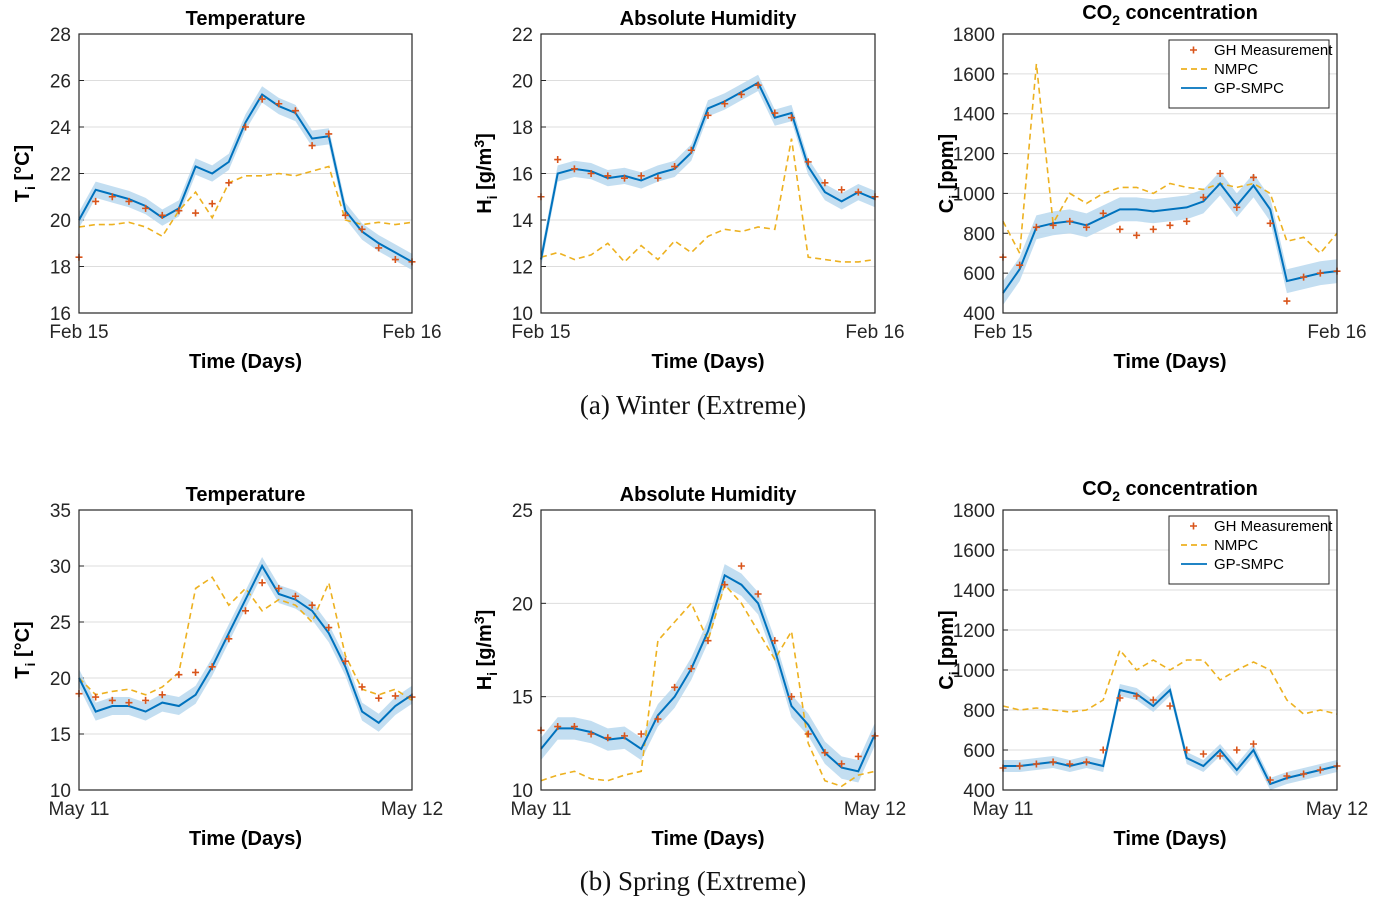 This screenshot has width=1386, height=900. What do you see at coordinates (1249, 564) in the screenshot?
I see `legend-gp-smpc: GP-SMPC` at bounding box center [1249, 564].